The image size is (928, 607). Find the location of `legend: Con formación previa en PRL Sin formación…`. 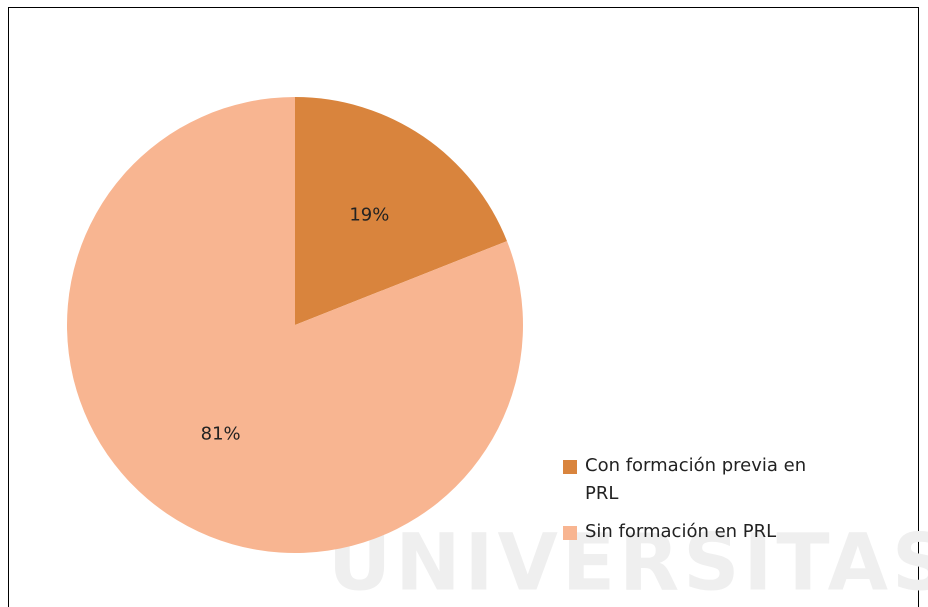

legend: Con formación previa en PRL Sin formación… is located at coordinates (708, 504).